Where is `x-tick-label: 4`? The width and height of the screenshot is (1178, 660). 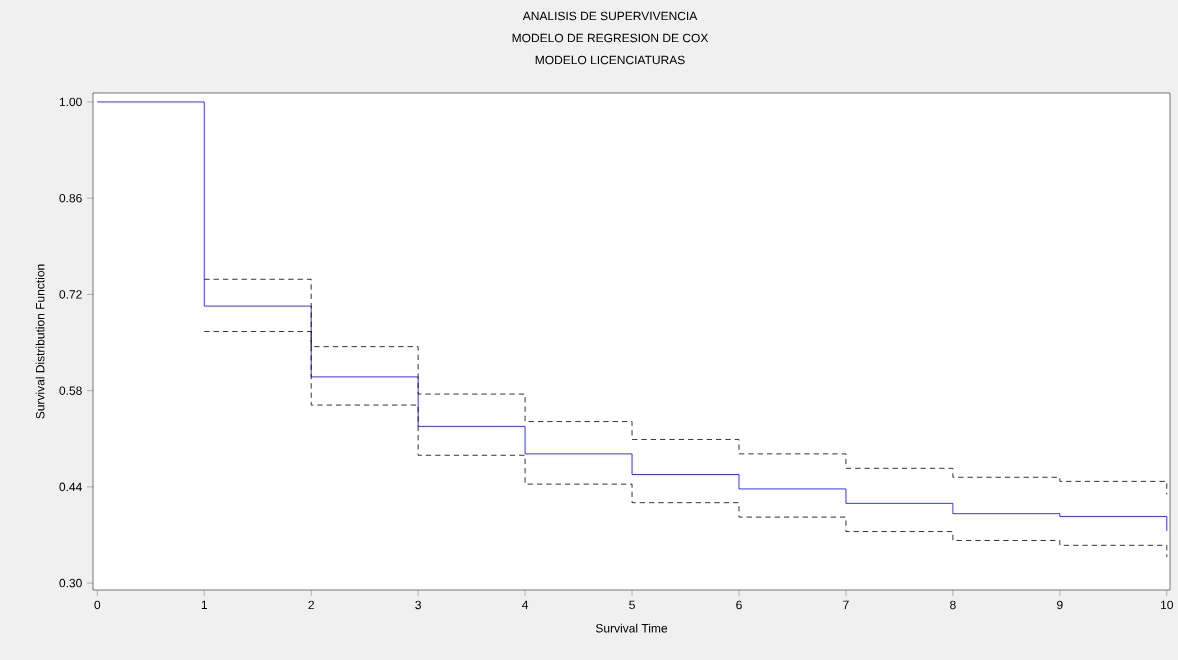
x-tick-label: 4 is located at coordinates (525, 604).